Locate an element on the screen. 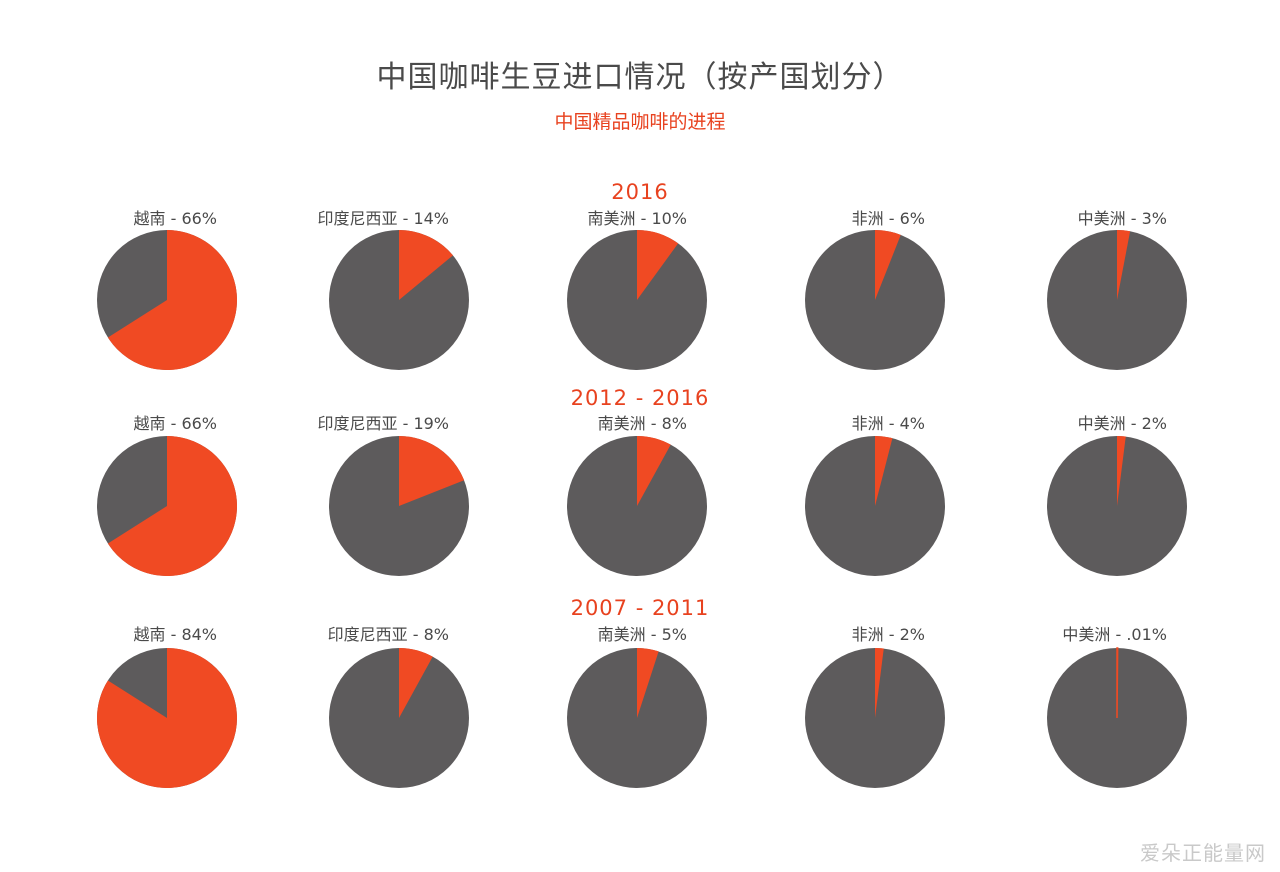  pie-label-r1-c2: 南美洲 - 8% is located at coordinates (642, 423).